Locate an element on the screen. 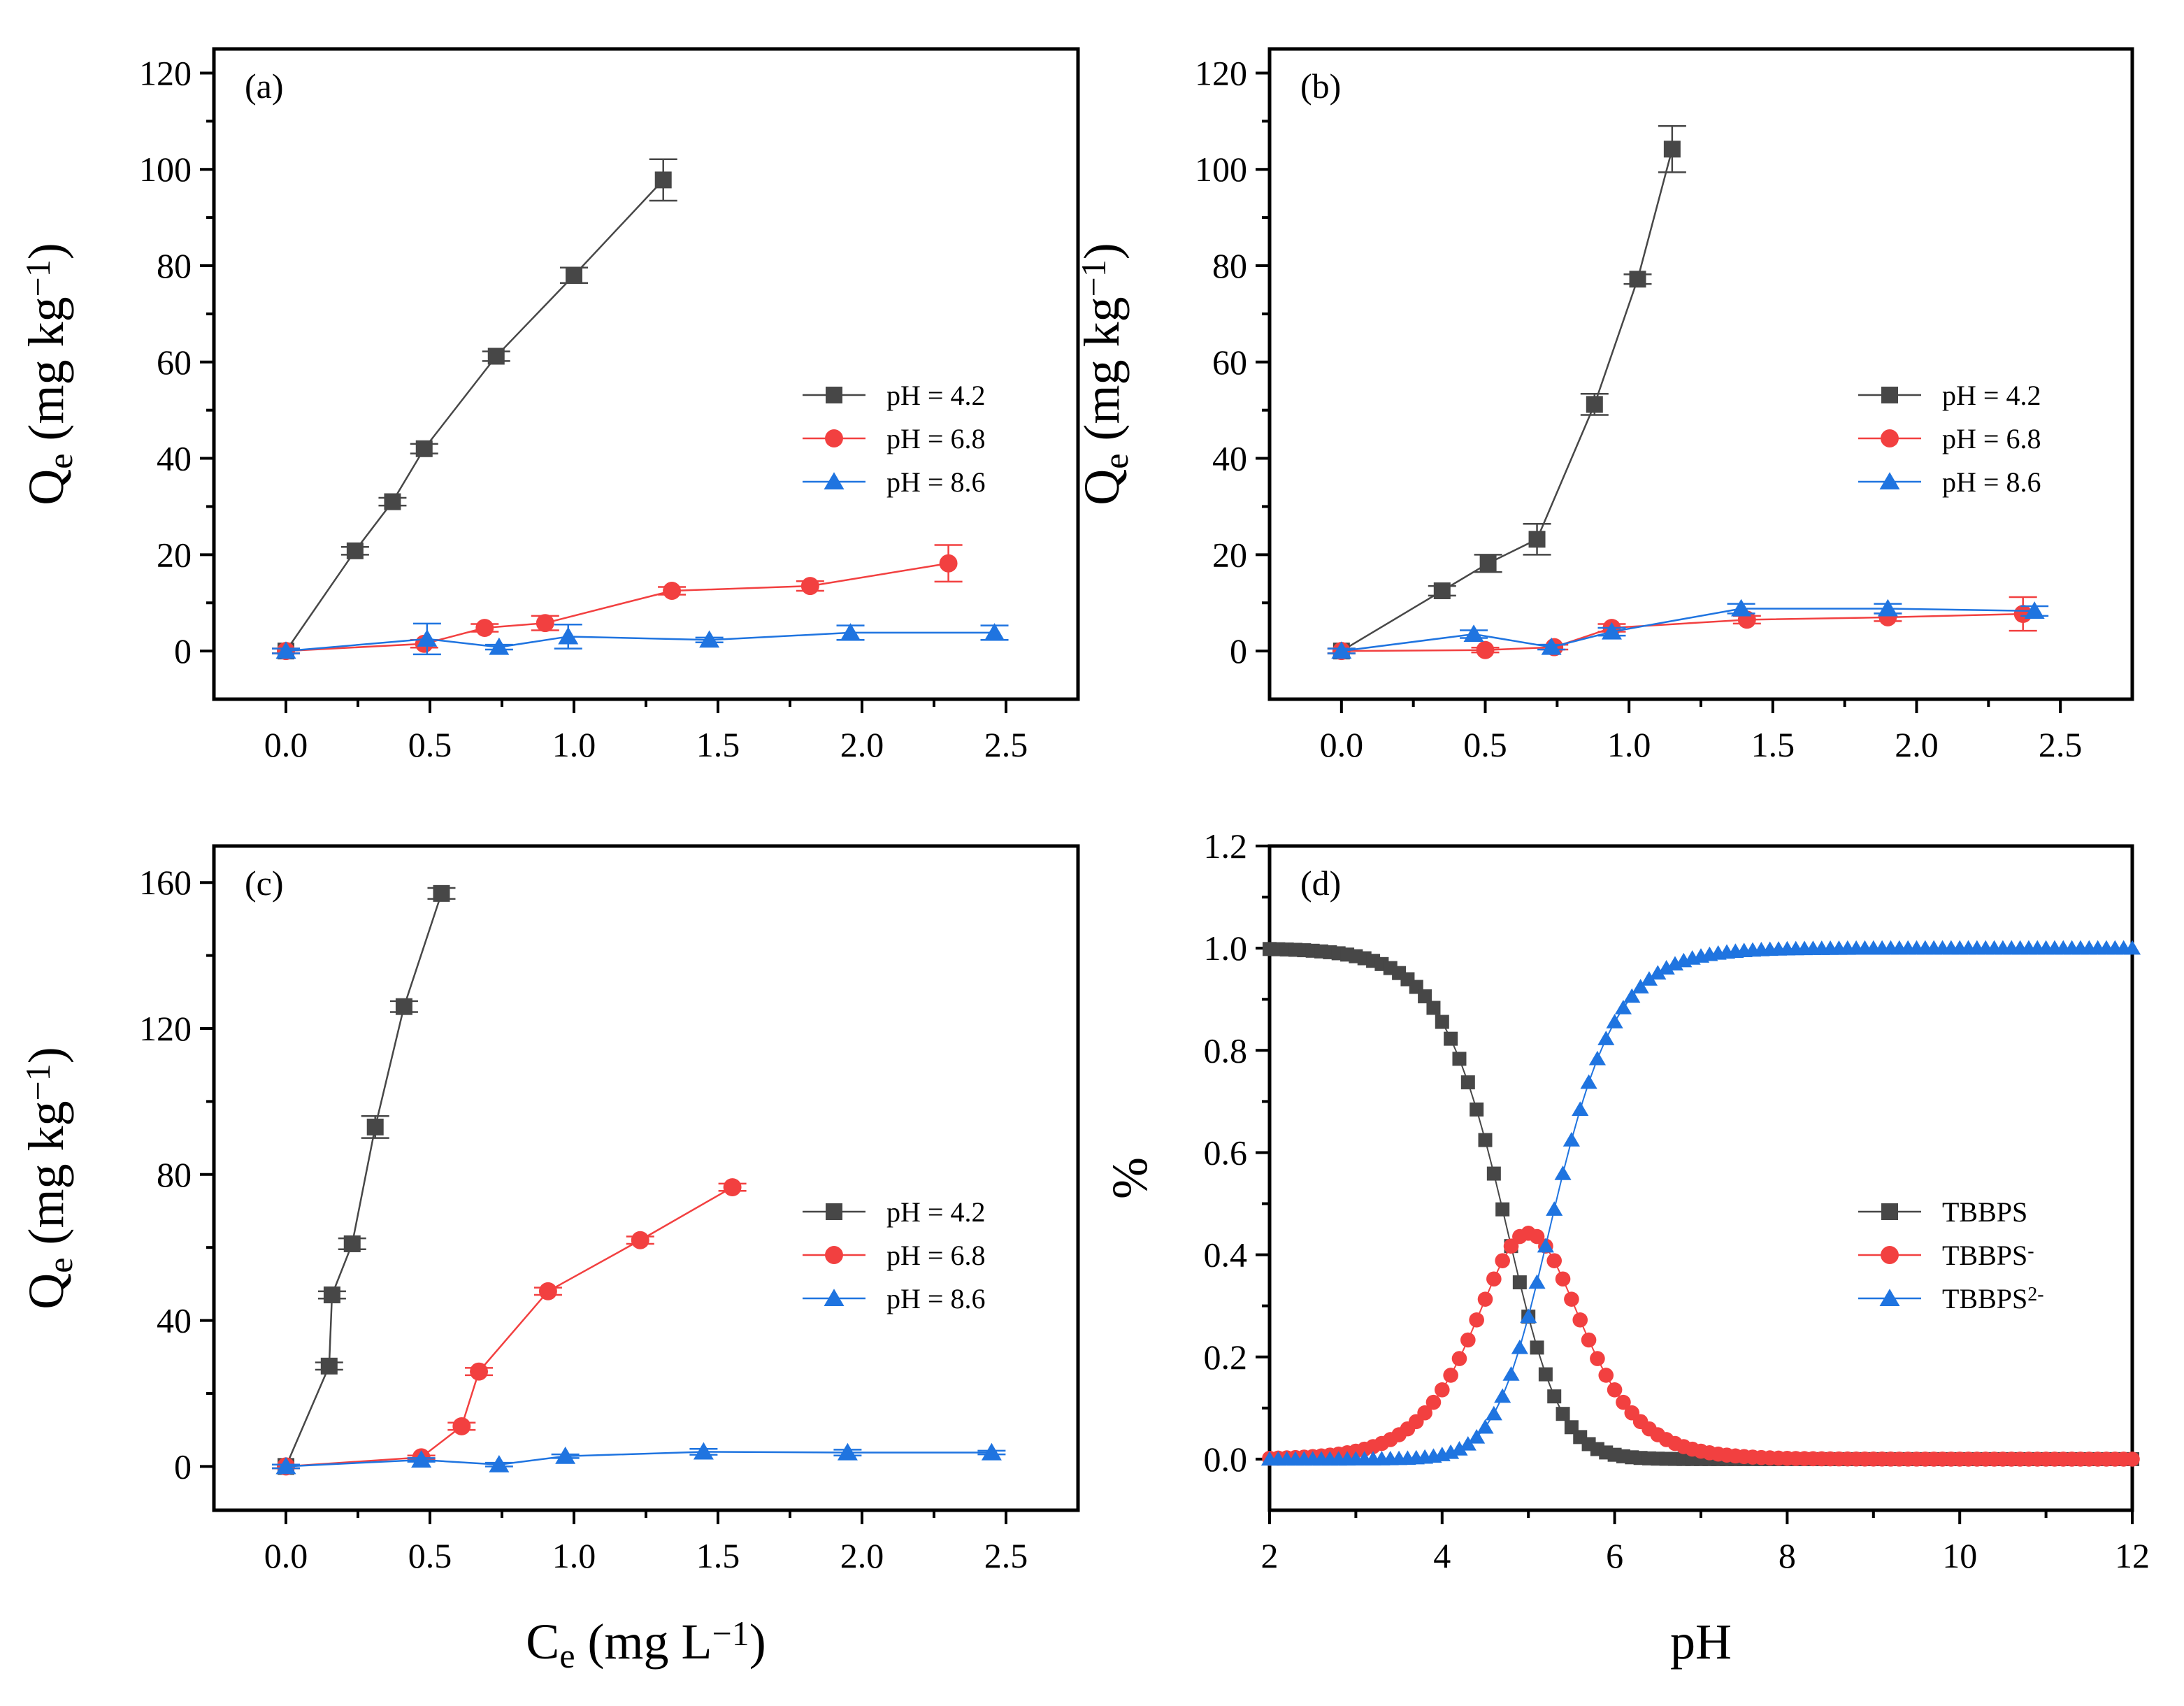  x-tick-label: 0.0 is located at coordinates (286, 744).